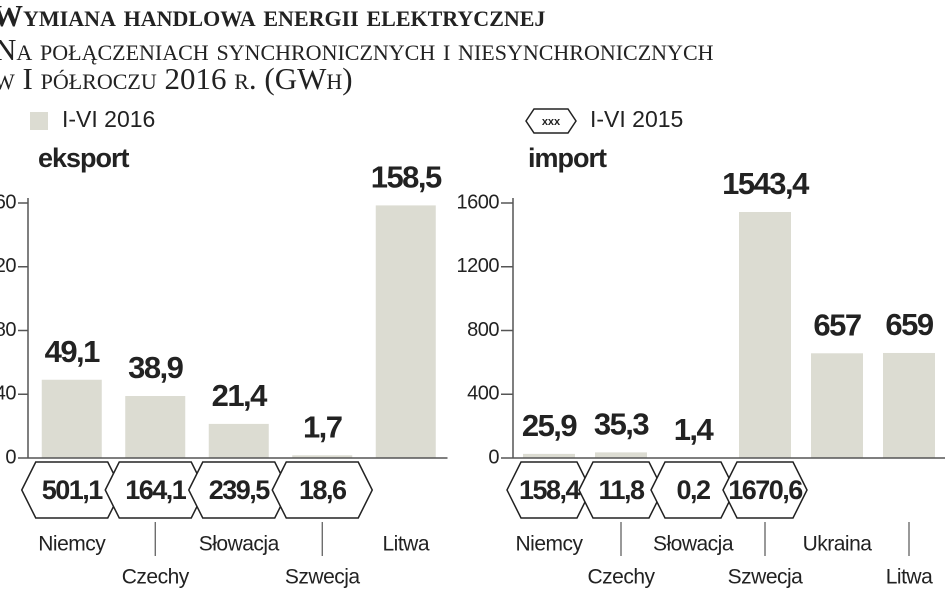 The height and width of the screenshot is (593, 948). Describe the element at coordinates (694, 429) in the screenshot. I see `value-label: 1,4` at that location.